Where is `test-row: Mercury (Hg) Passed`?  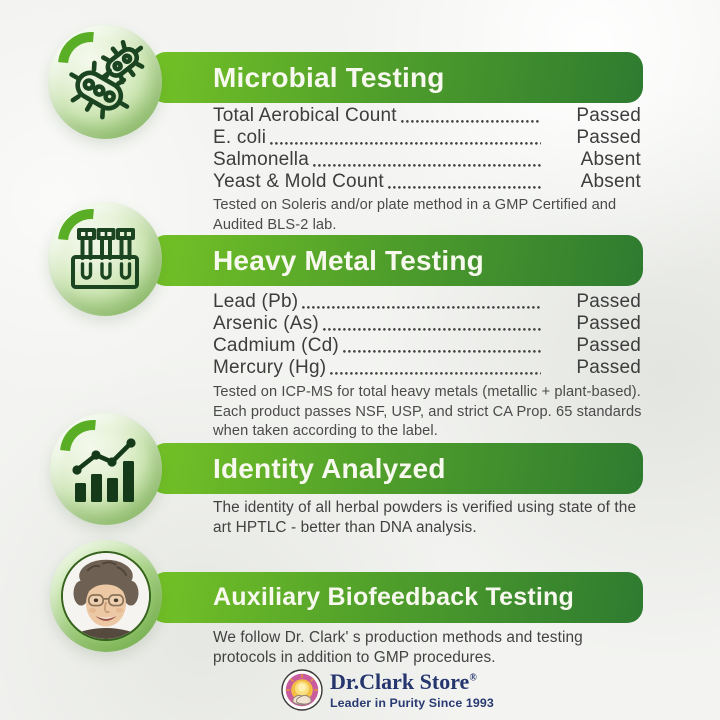 test-row: Mercury (Hg) Passed is located at coordinates (427, 368).